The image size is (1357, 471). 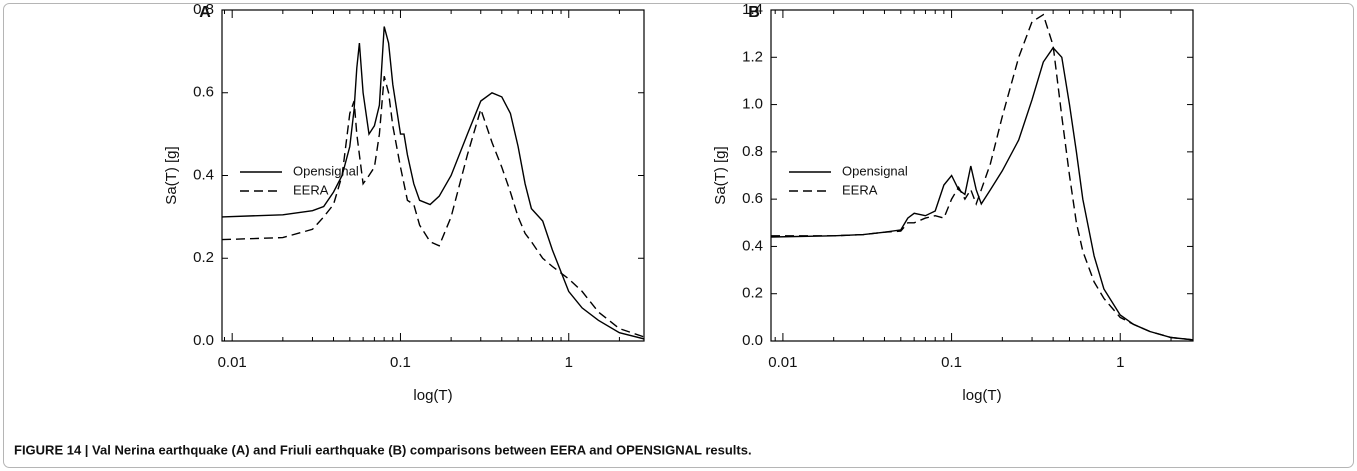 I want to click on y-tick-label: 1.4, so click(x=752, y=9).